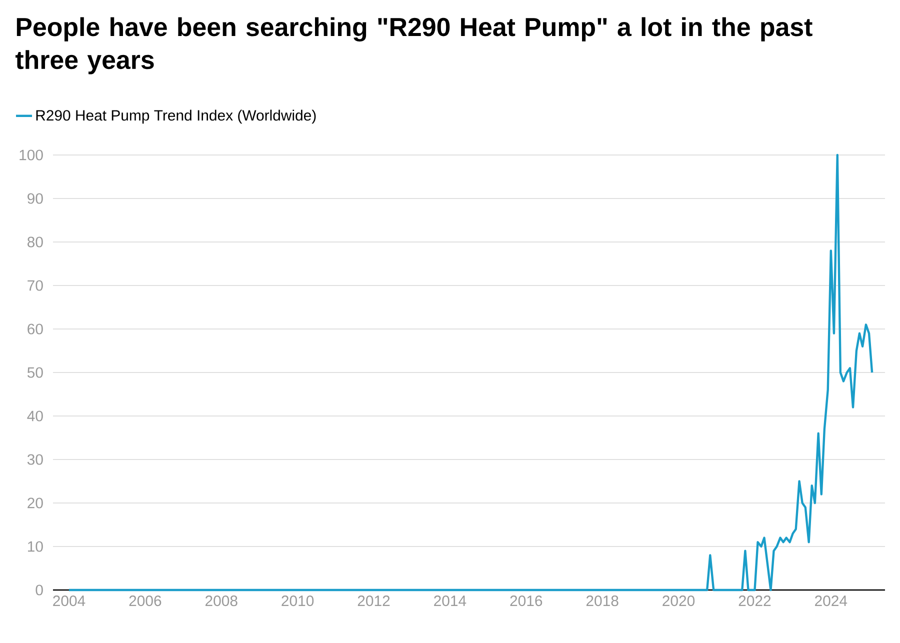 The width and height of the screenshot is (900, 643). I want to click on x-tick-label: 2022, so click(754, 601).